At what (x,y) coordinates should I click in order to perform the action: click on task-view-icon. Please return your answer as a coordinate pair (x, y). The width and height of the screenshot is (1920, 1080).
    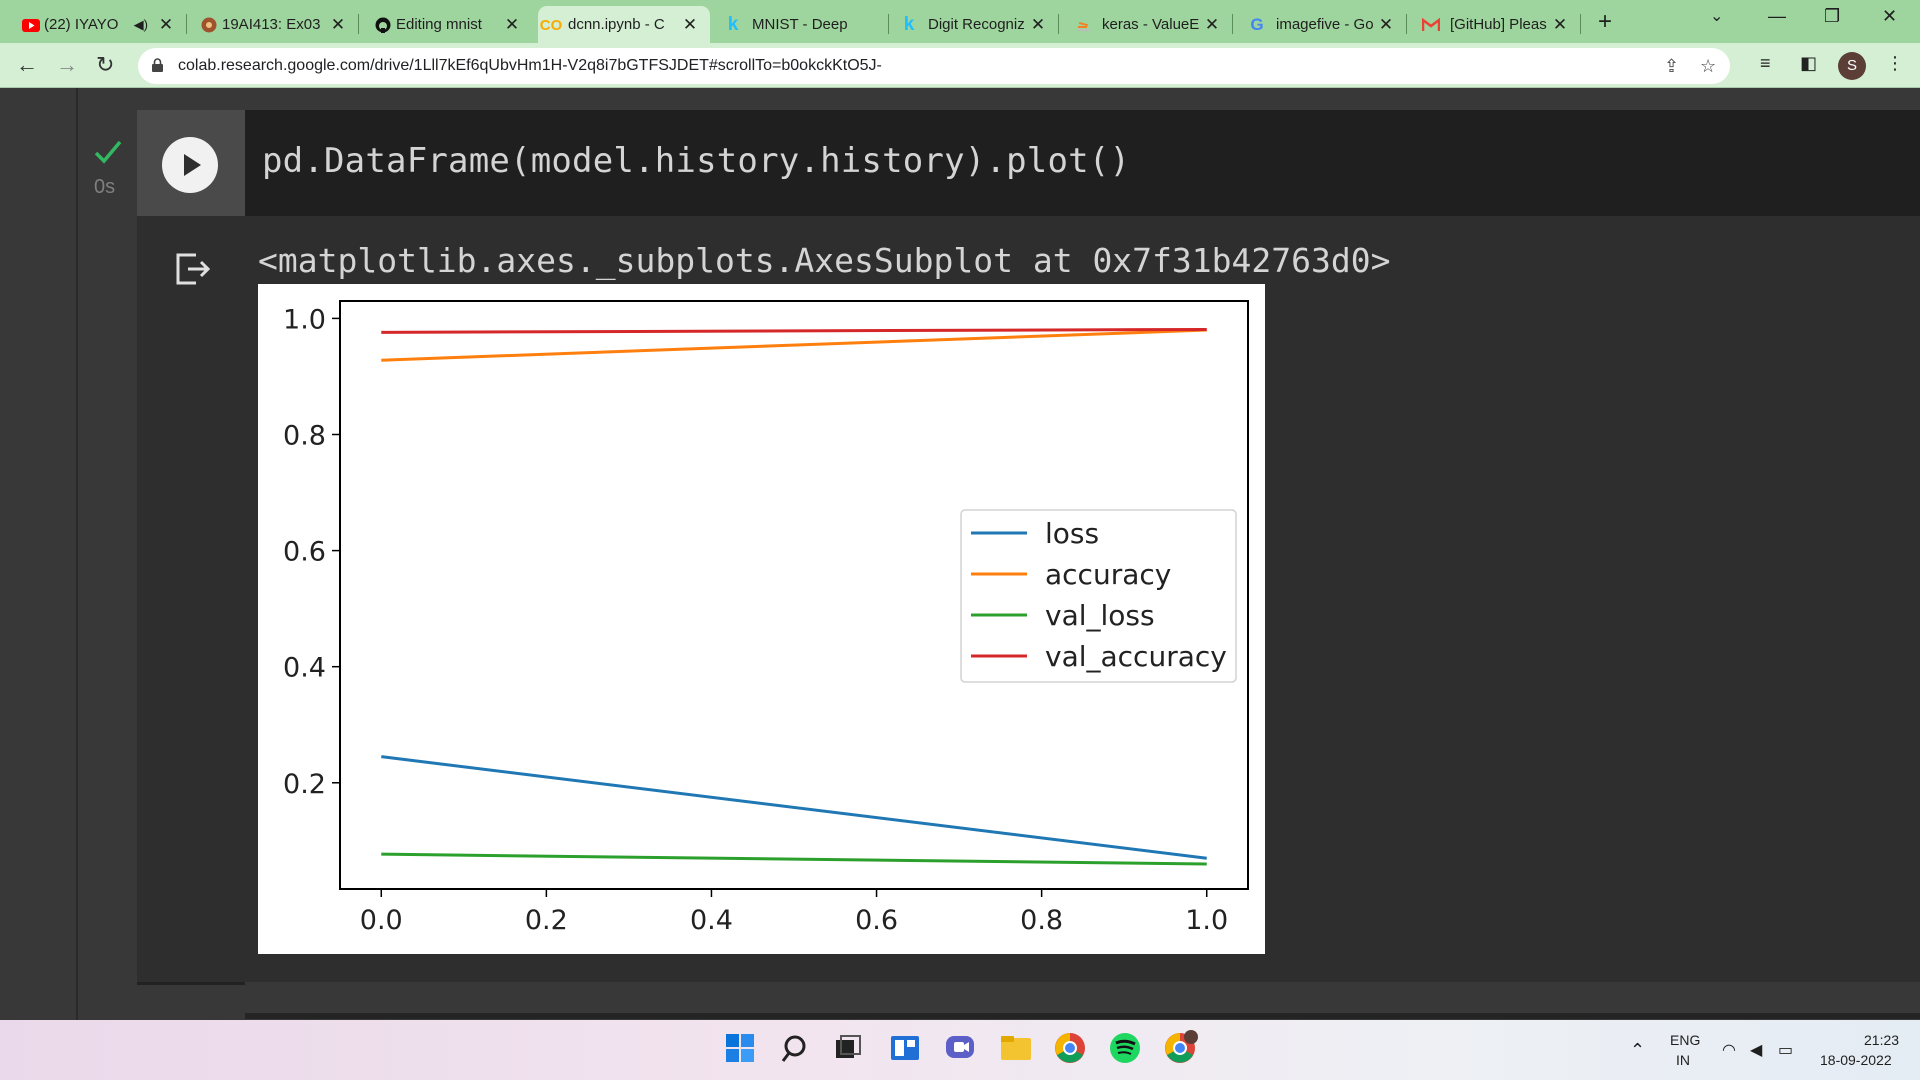
    Looking at the image, I should click on (848, 1048).